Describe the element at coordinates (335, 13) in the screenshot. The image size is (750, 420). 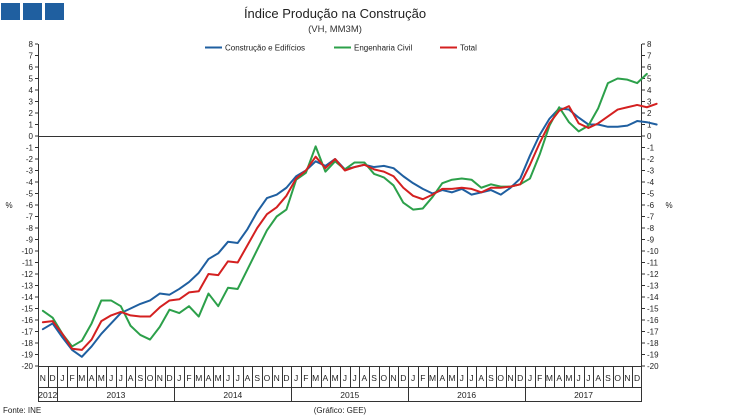
I see `chart-title: Índice Produção na Construção` at that location.